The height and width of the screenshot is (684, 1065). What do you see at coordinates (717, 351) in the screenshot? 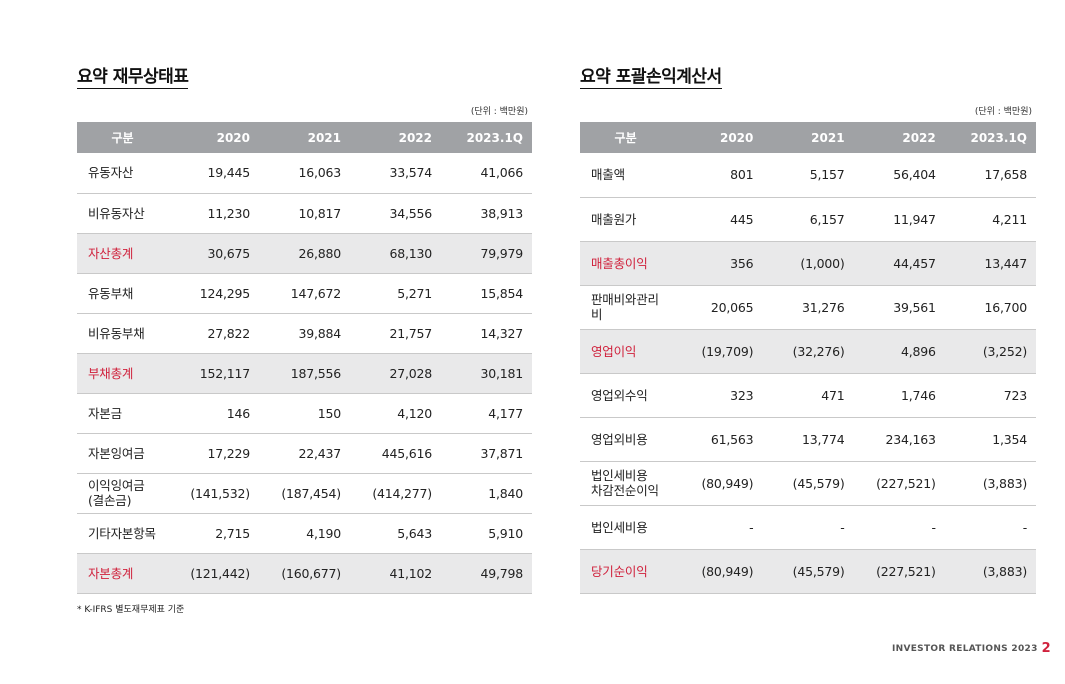
I see `table-cell: (19,709)` at bounding box center [717, 351].